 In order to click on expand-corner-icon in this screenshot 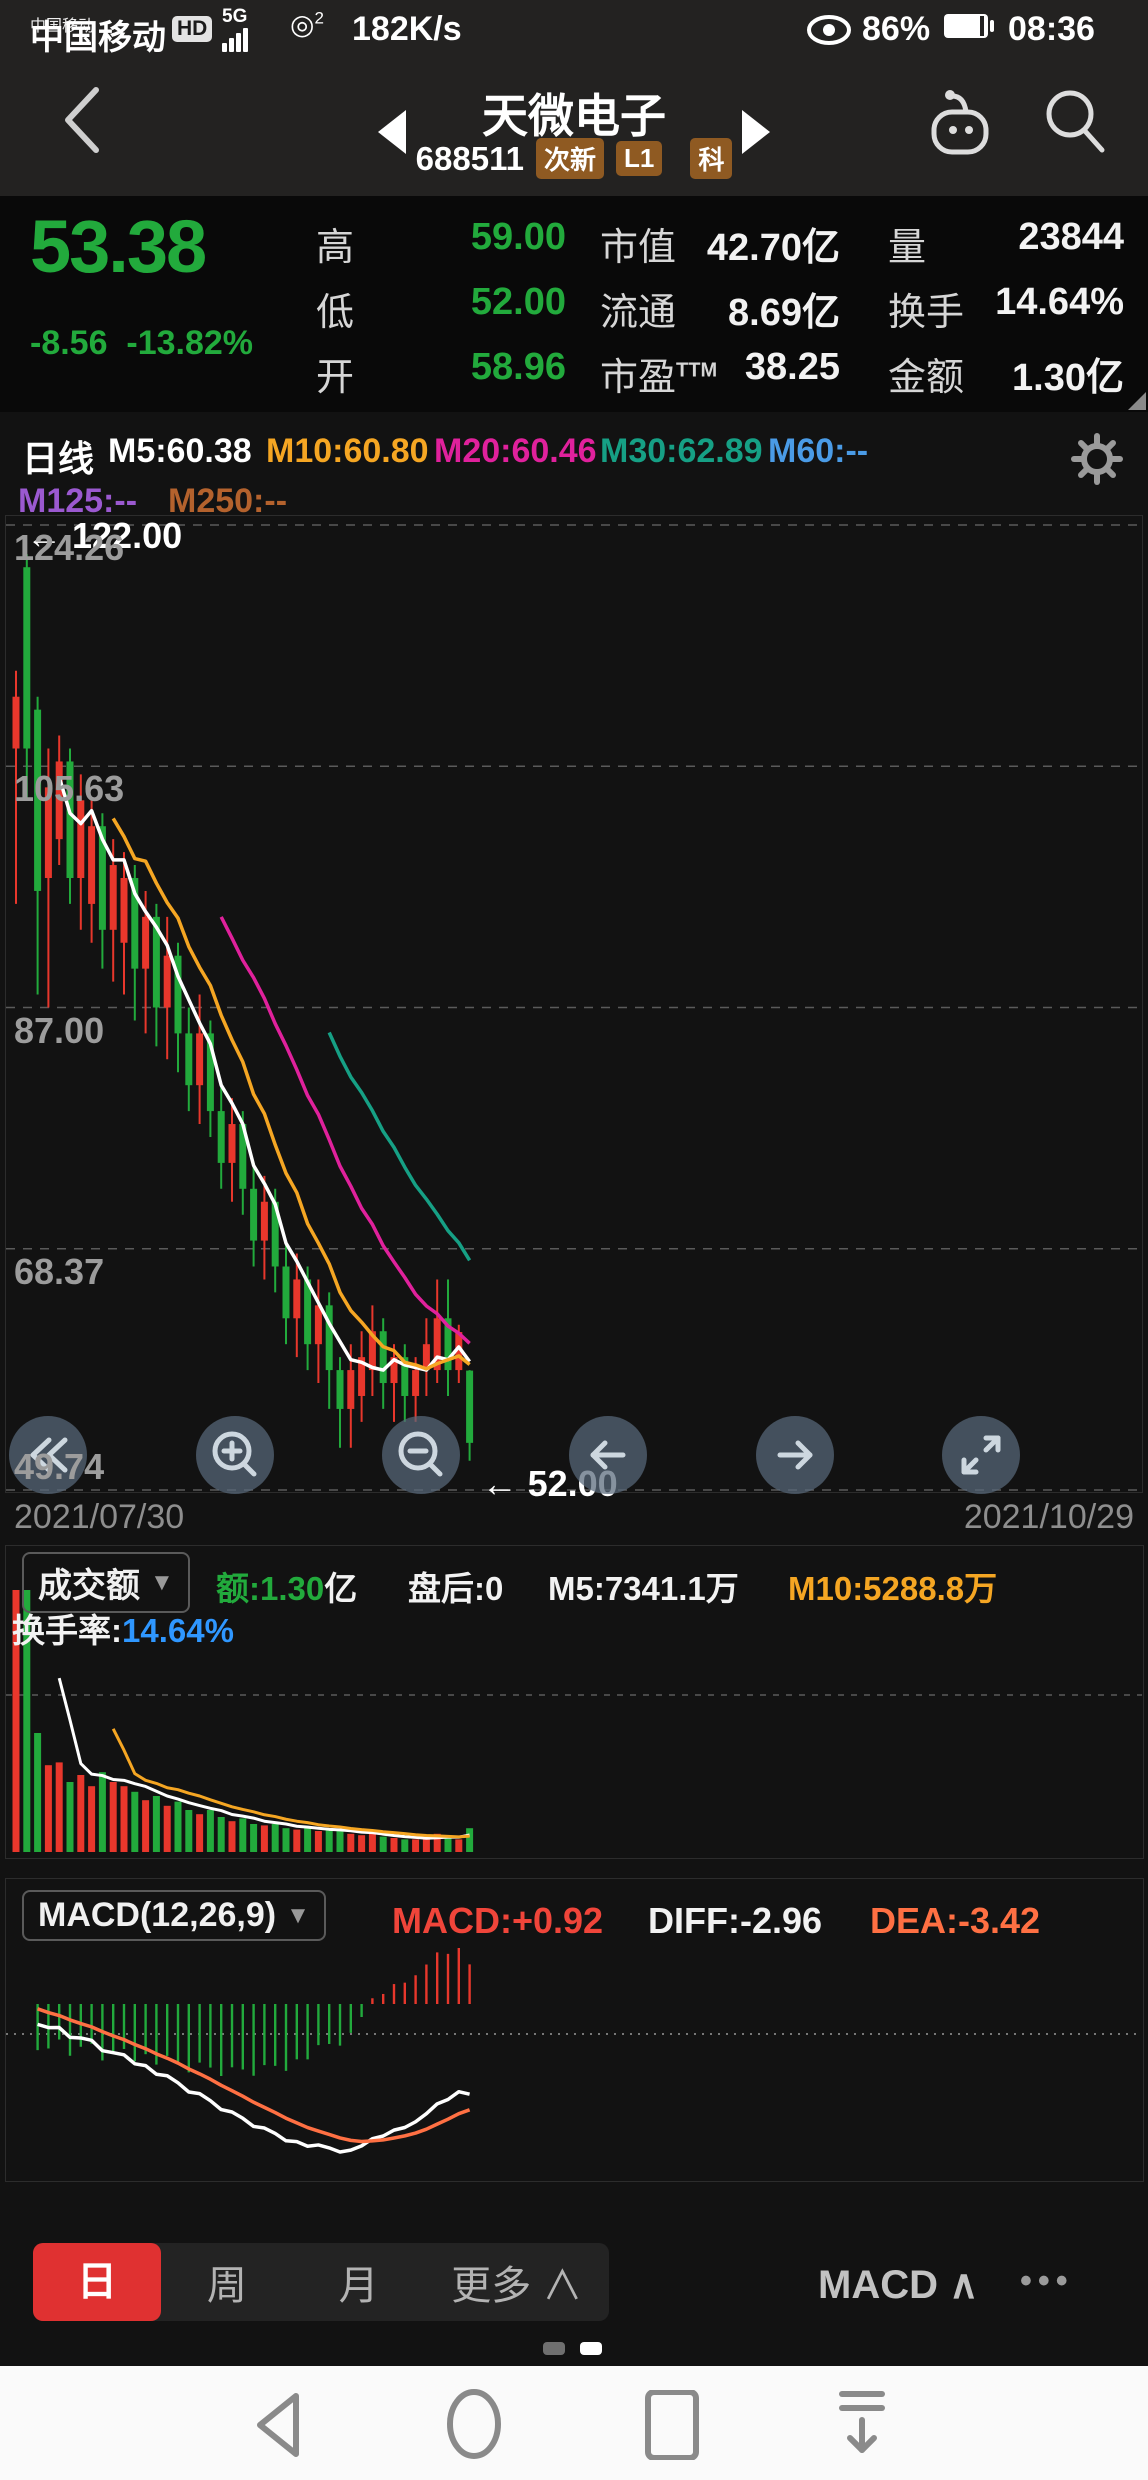, I will do `click(1137, 401)`.